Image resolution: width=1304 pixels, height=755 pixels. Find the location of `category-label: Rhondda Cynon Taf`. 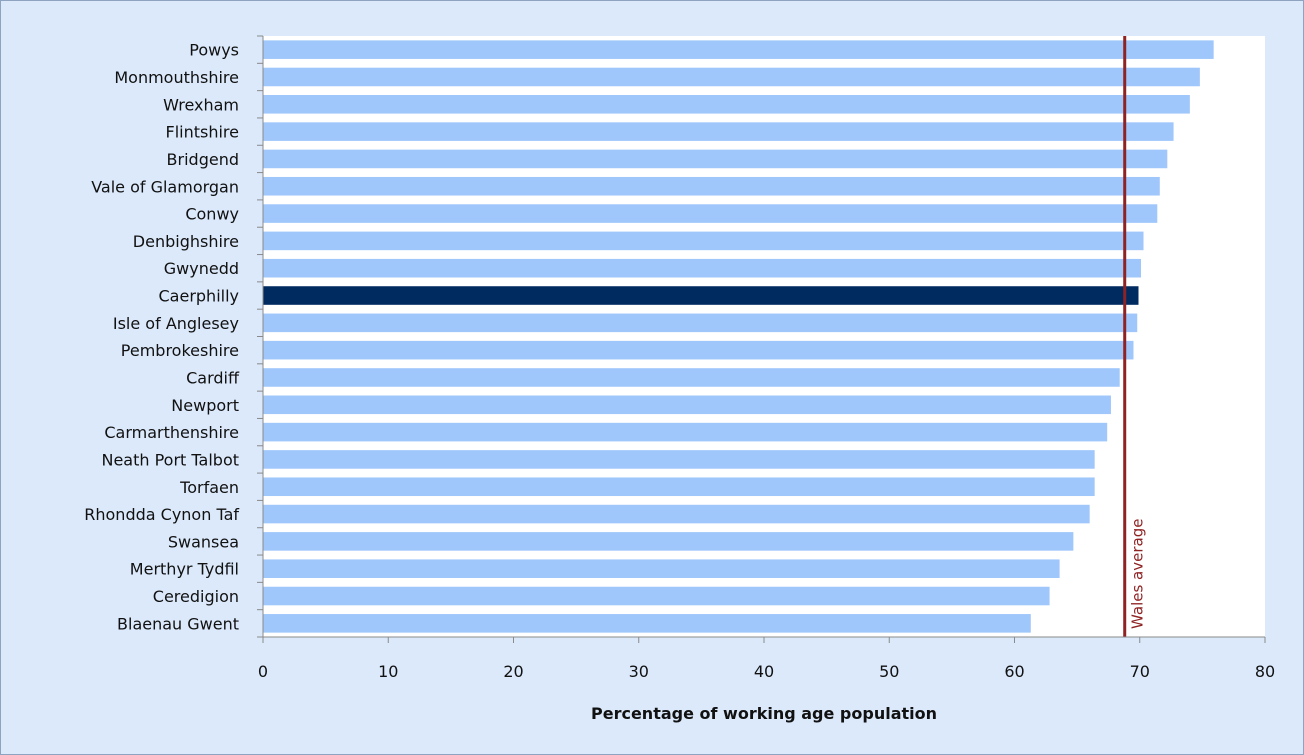

category-label: Rhondda Cynon Taf is located at coordinates (161, 514).